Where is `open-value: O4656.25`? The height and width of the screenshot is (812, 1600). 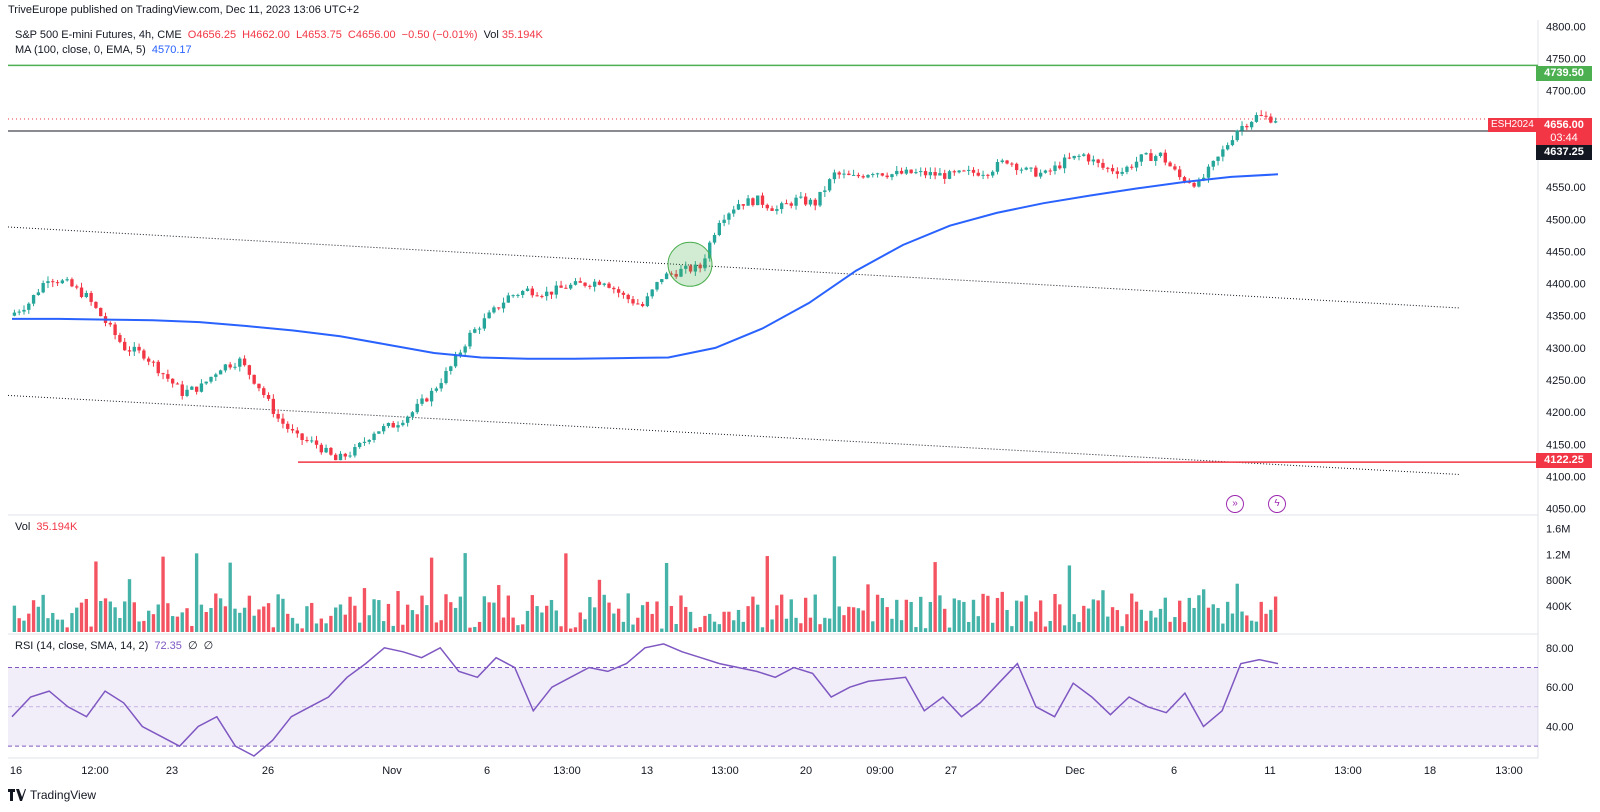
open-value: O4656.25 is located at coordinates (212, 35).